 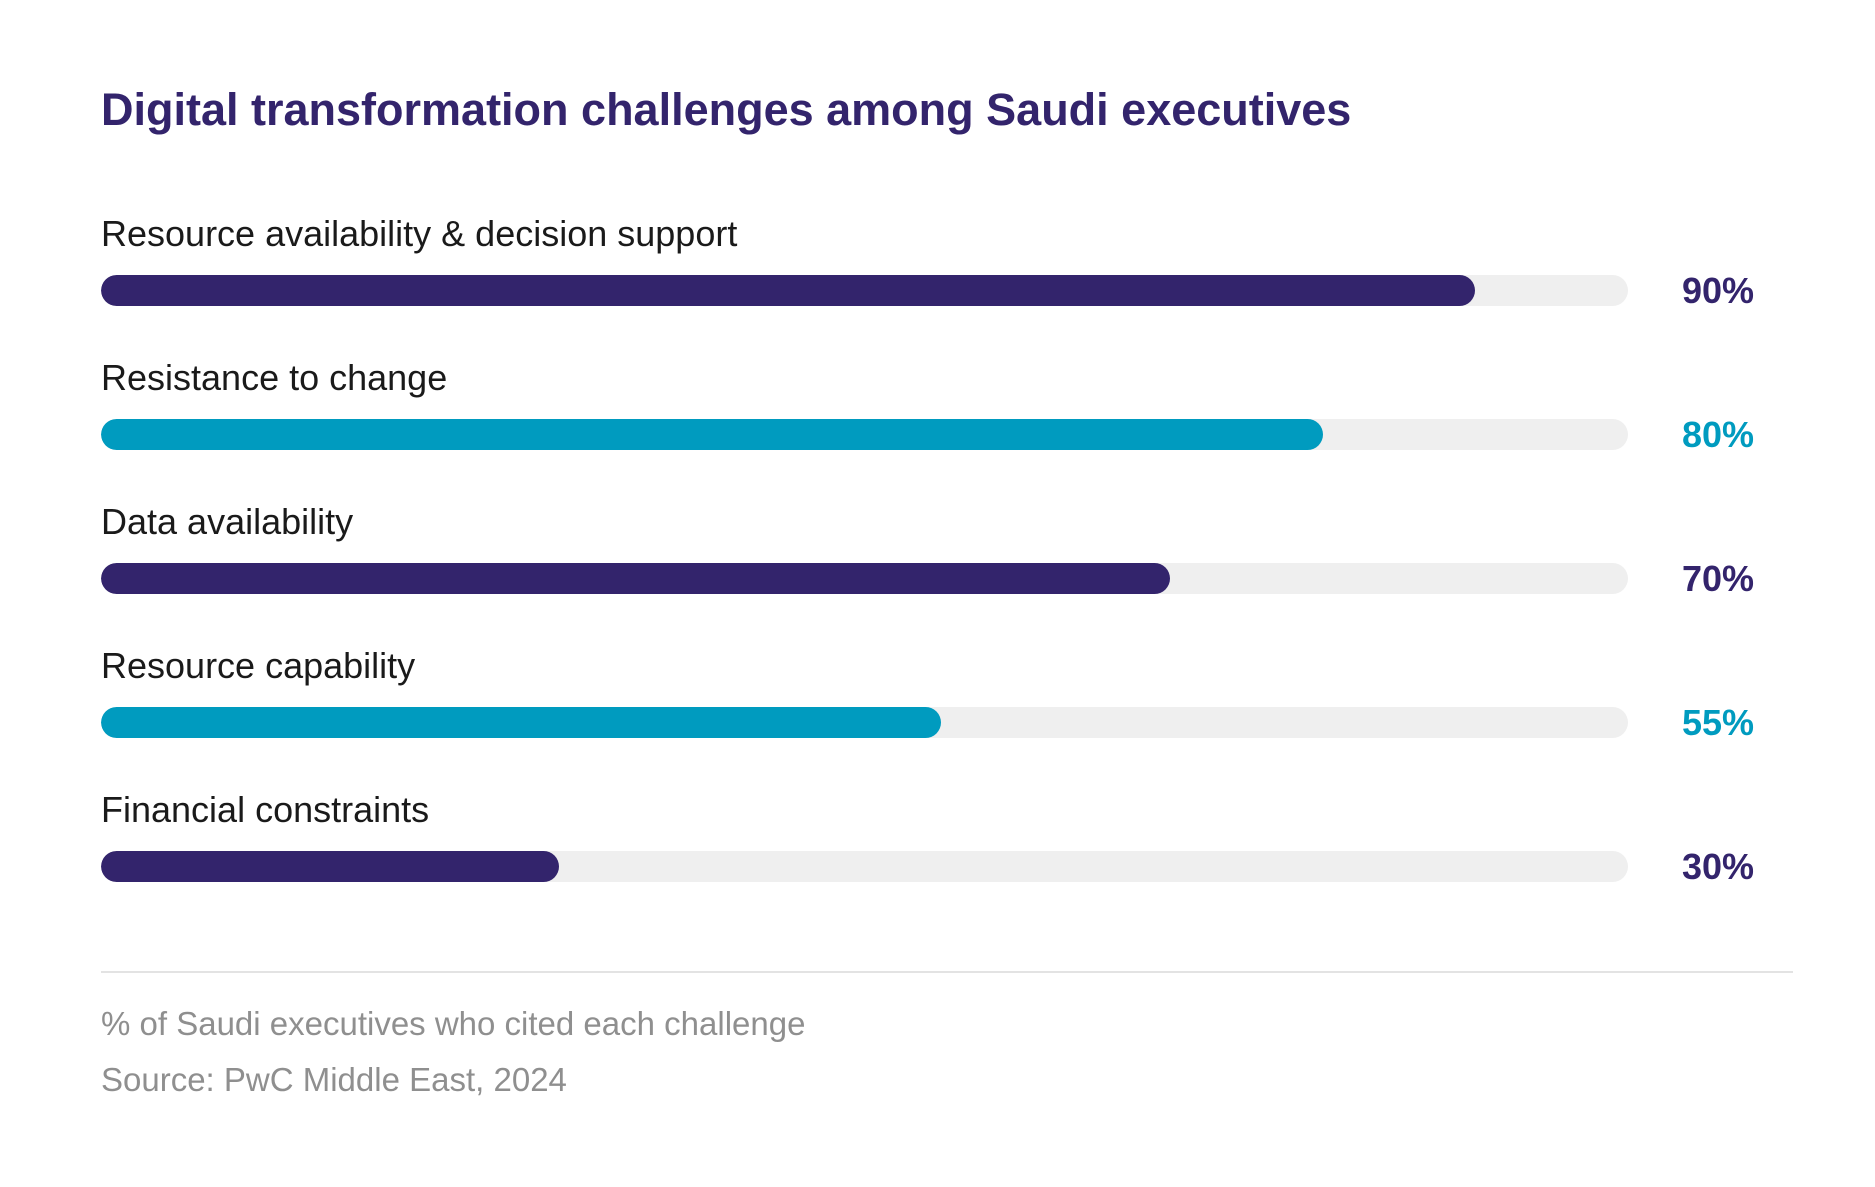 I want to click on bar-value-label: 90%, so click(x=1717, y=290).